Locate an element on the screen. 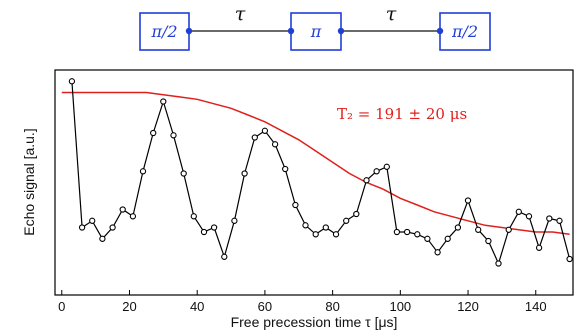 Image resolution: width=577 pixels, height=333 pixels. x-tick-label-0: 0 is located at coordinates (61, 306).